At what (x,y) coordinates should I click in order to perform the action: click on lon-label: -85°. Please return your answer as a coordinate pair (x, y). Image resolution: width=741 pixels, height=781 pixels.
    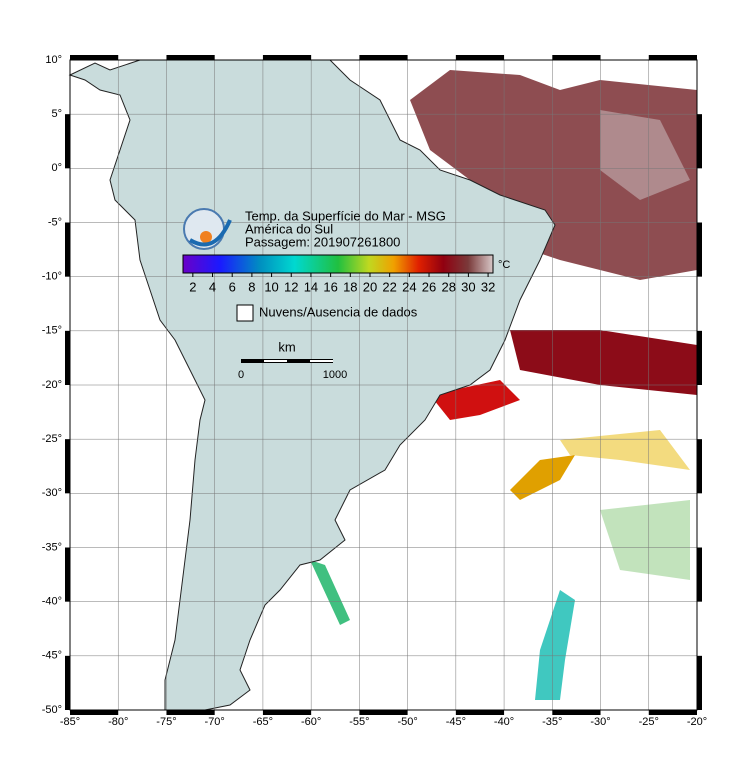
    Looking at the image, I should click on (70, 722).